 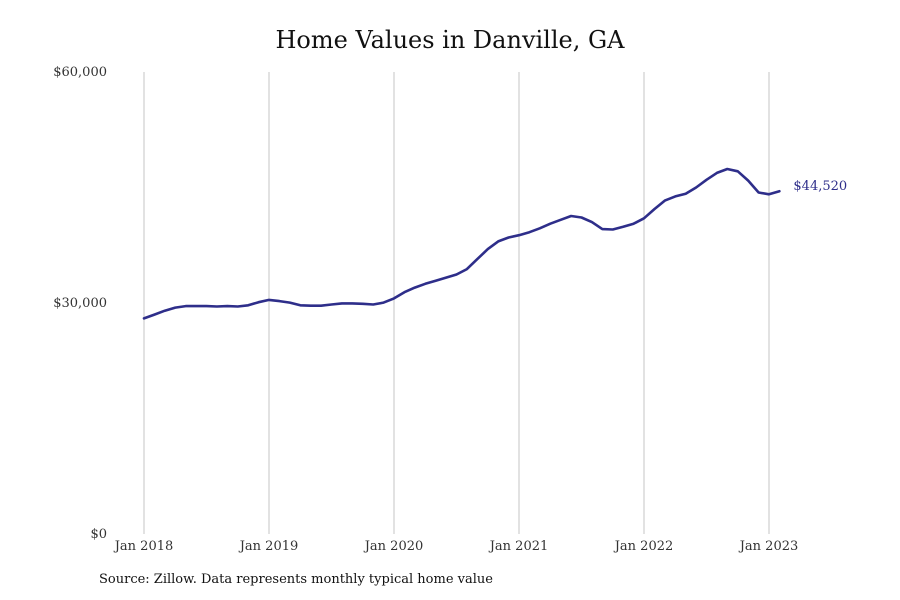 I want to click on x-tick-label: Jan 2021, so click(x=518, y=546).